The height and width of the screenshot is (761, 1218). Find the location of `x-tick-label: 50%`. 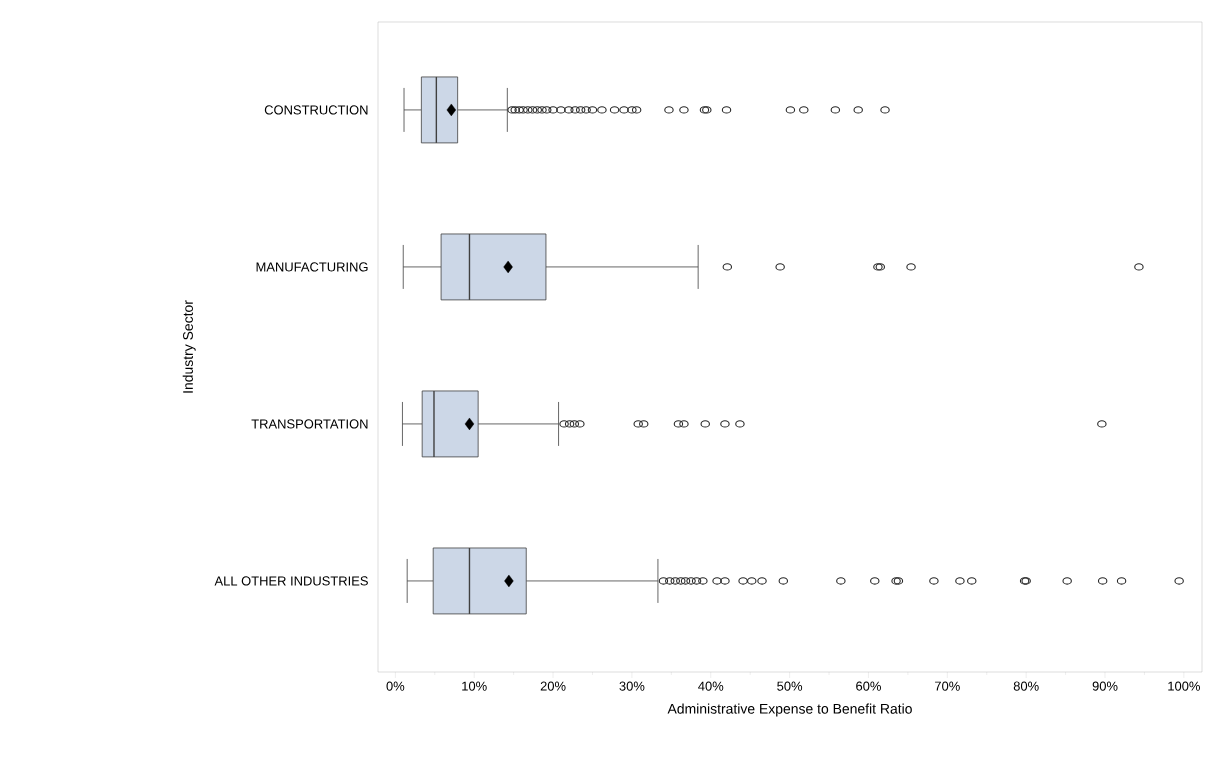

x-tick-label: 50% is located at coordinates (790, 686).